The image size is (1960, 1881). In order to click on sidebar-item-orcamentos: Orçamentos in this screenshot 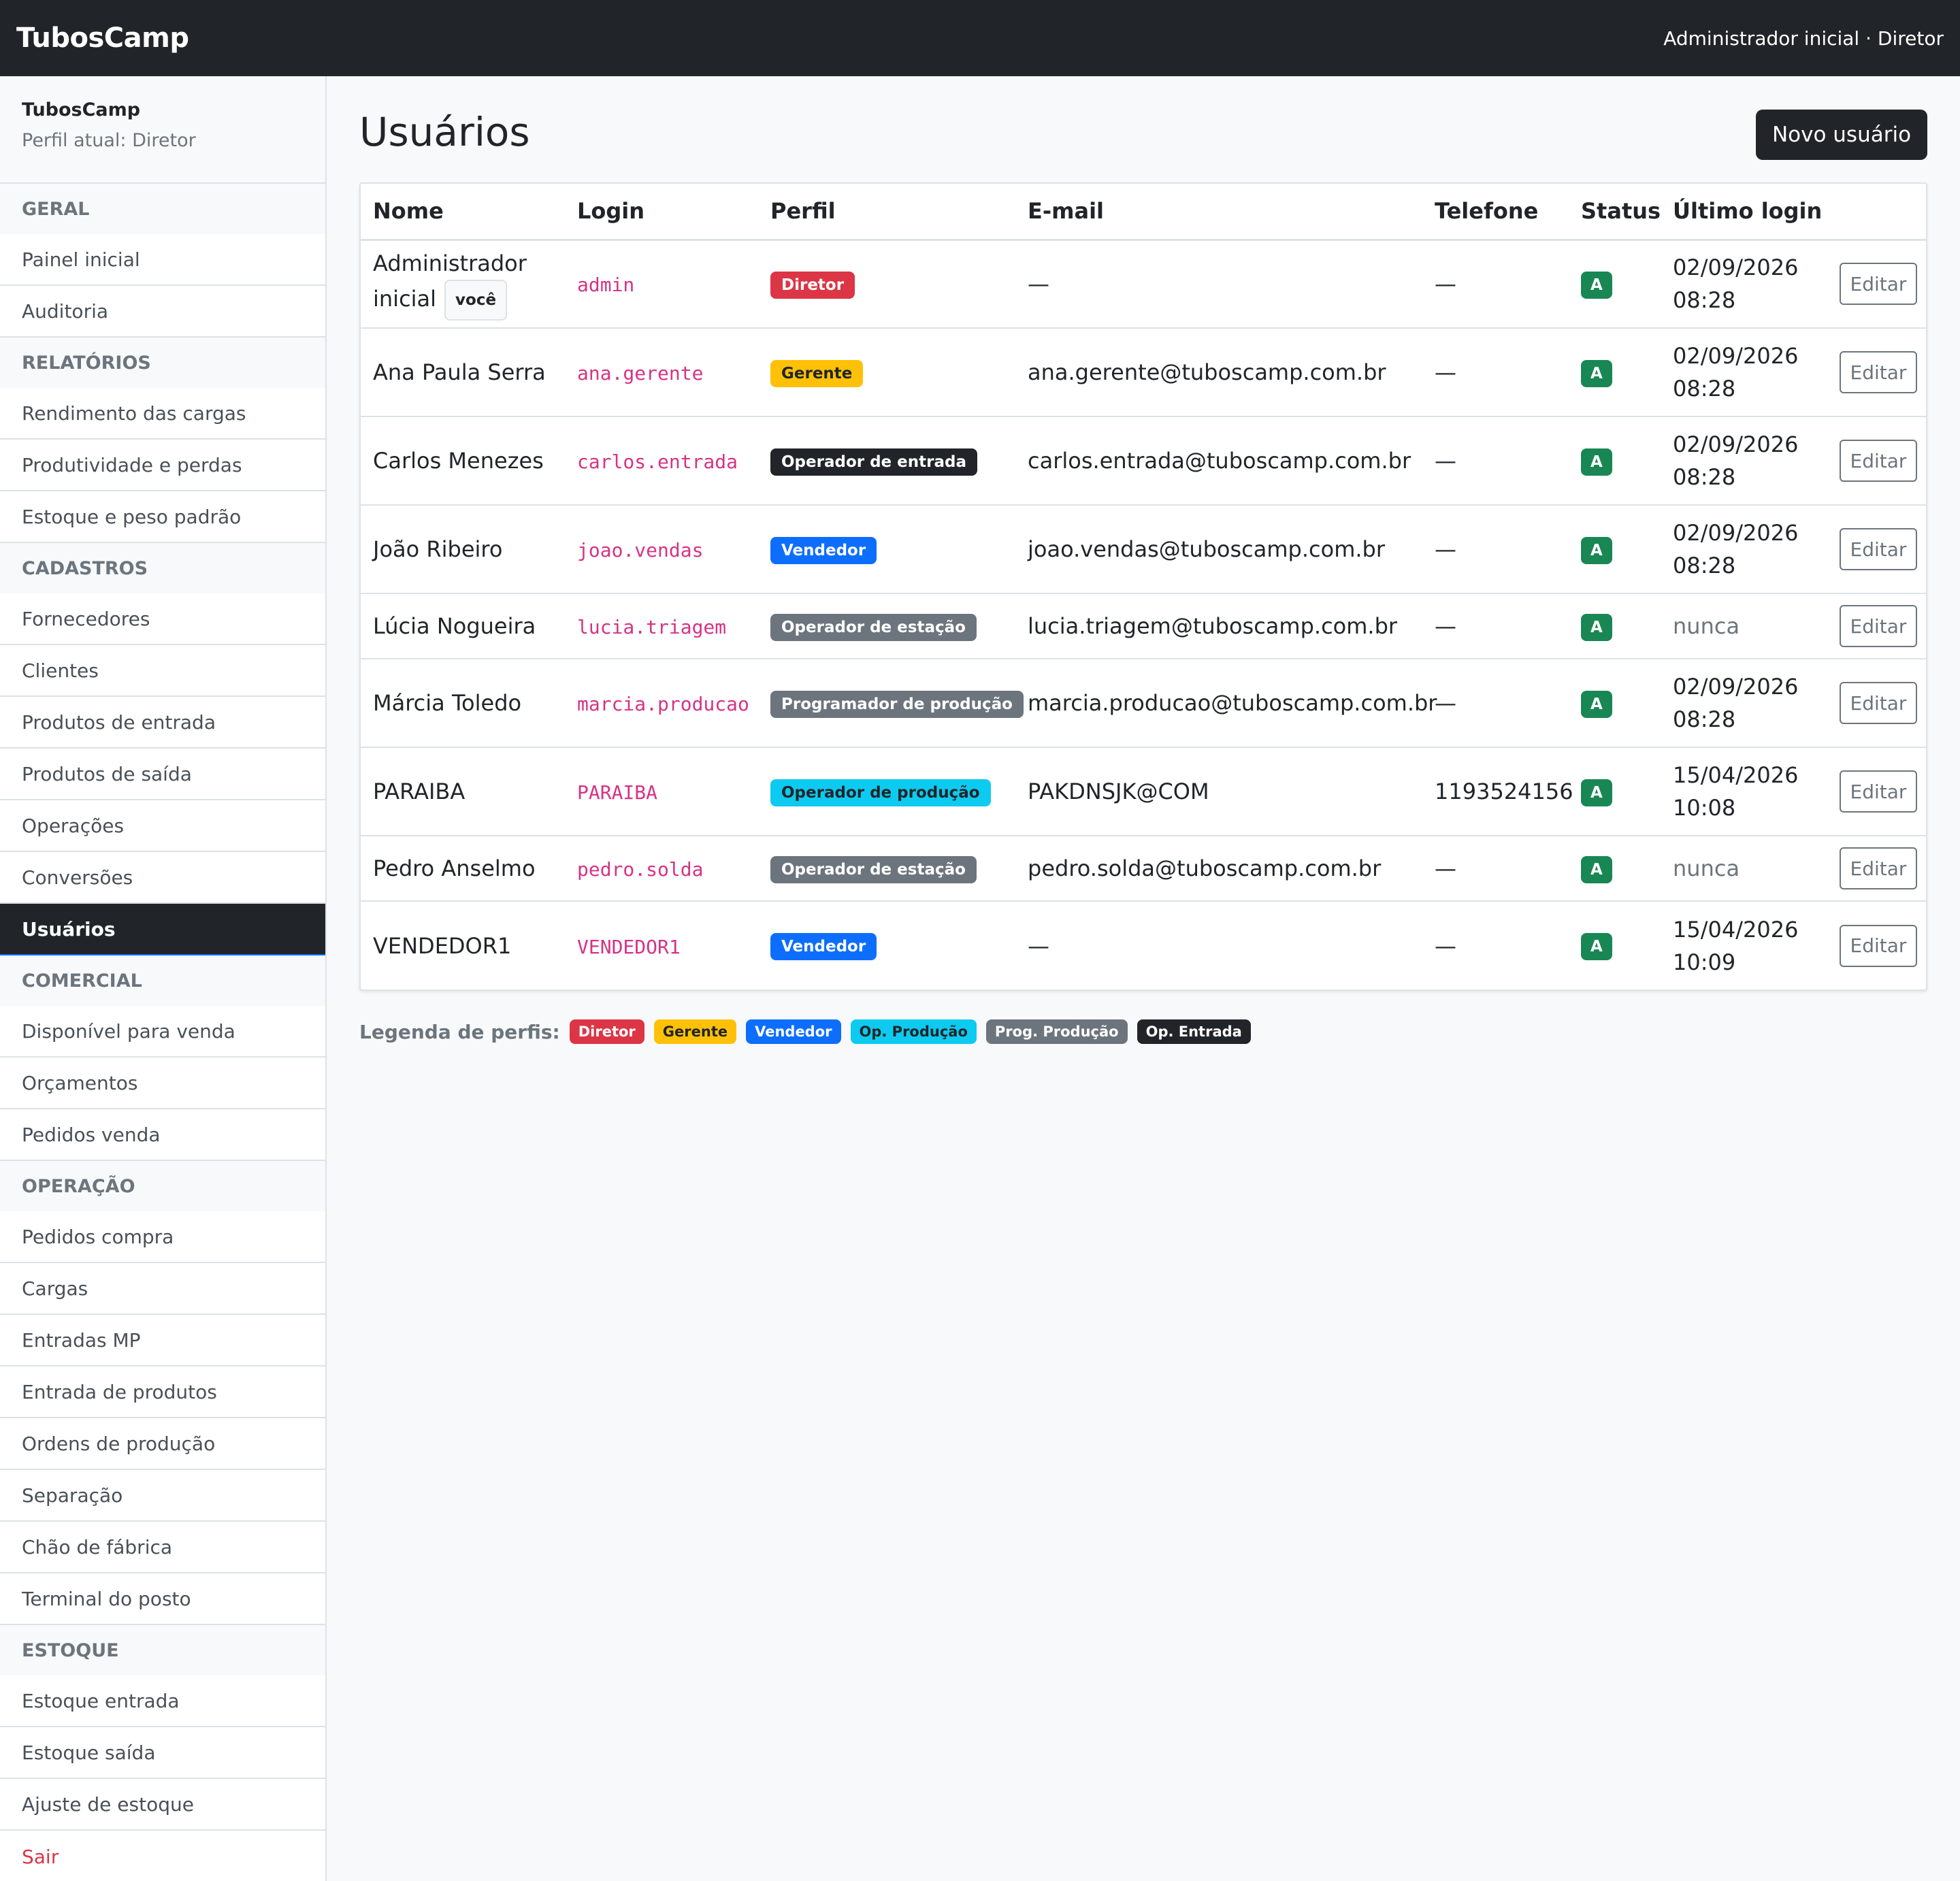, I will do `click(163, 1083)`.